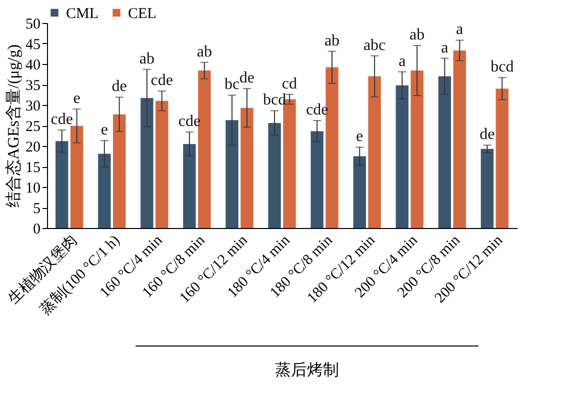 The image size is (572, 402). What do you see at coordinates (33, 45) in the screenshot?
I see `y-tick-label: 45` at bounding box center [33, 45].